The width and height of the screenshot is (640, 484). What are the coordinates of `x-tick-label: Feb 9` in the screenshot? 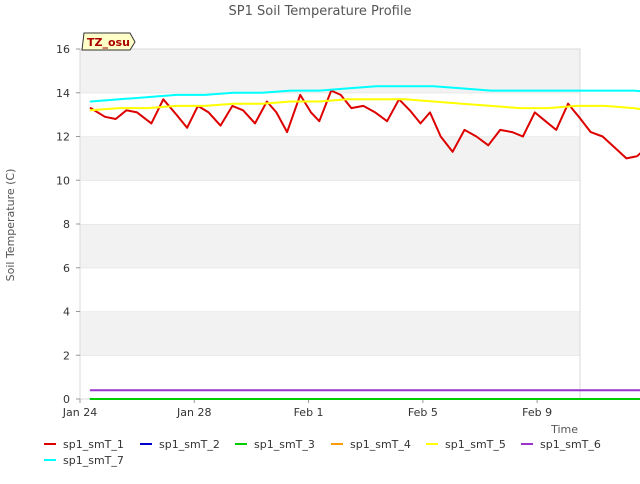 It's located at (537, 412).